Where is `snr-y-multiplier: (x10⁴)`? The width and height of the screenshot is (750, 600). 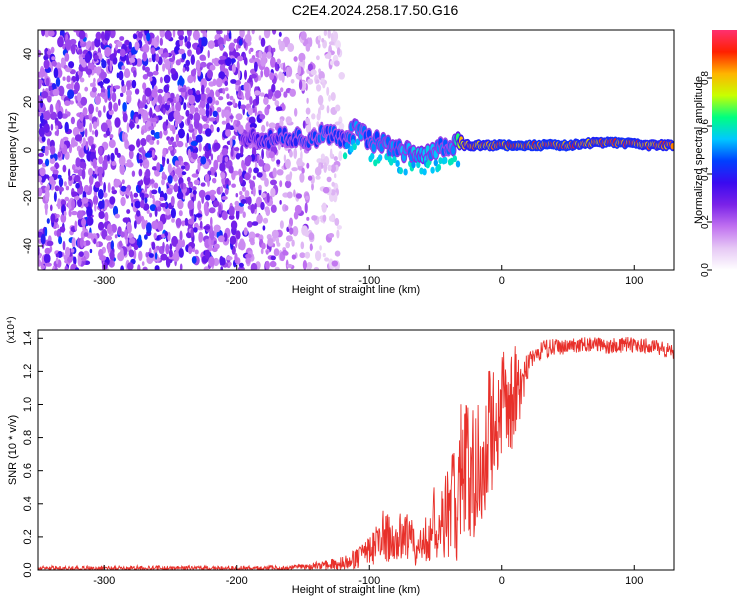
snr-y-multiplier: (x10⁴) is located at coordinates (11, 329).